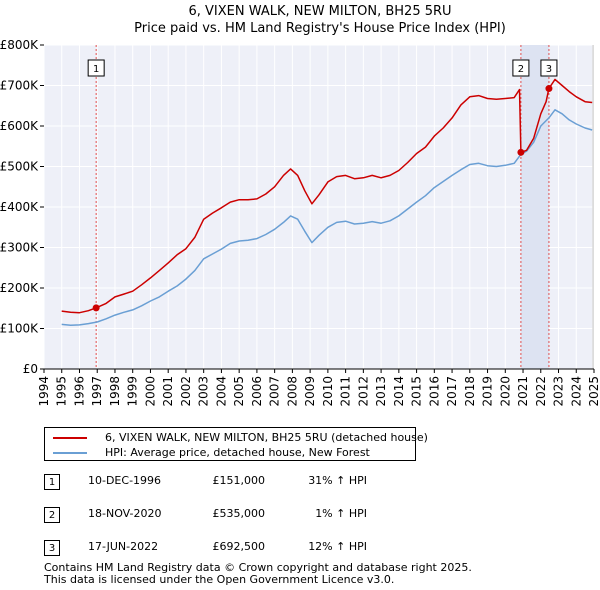  What do you see at coordinates (52, 548) in the screenshot?
I see `sale-number-badge: 3` at bounding box center [52, 548].